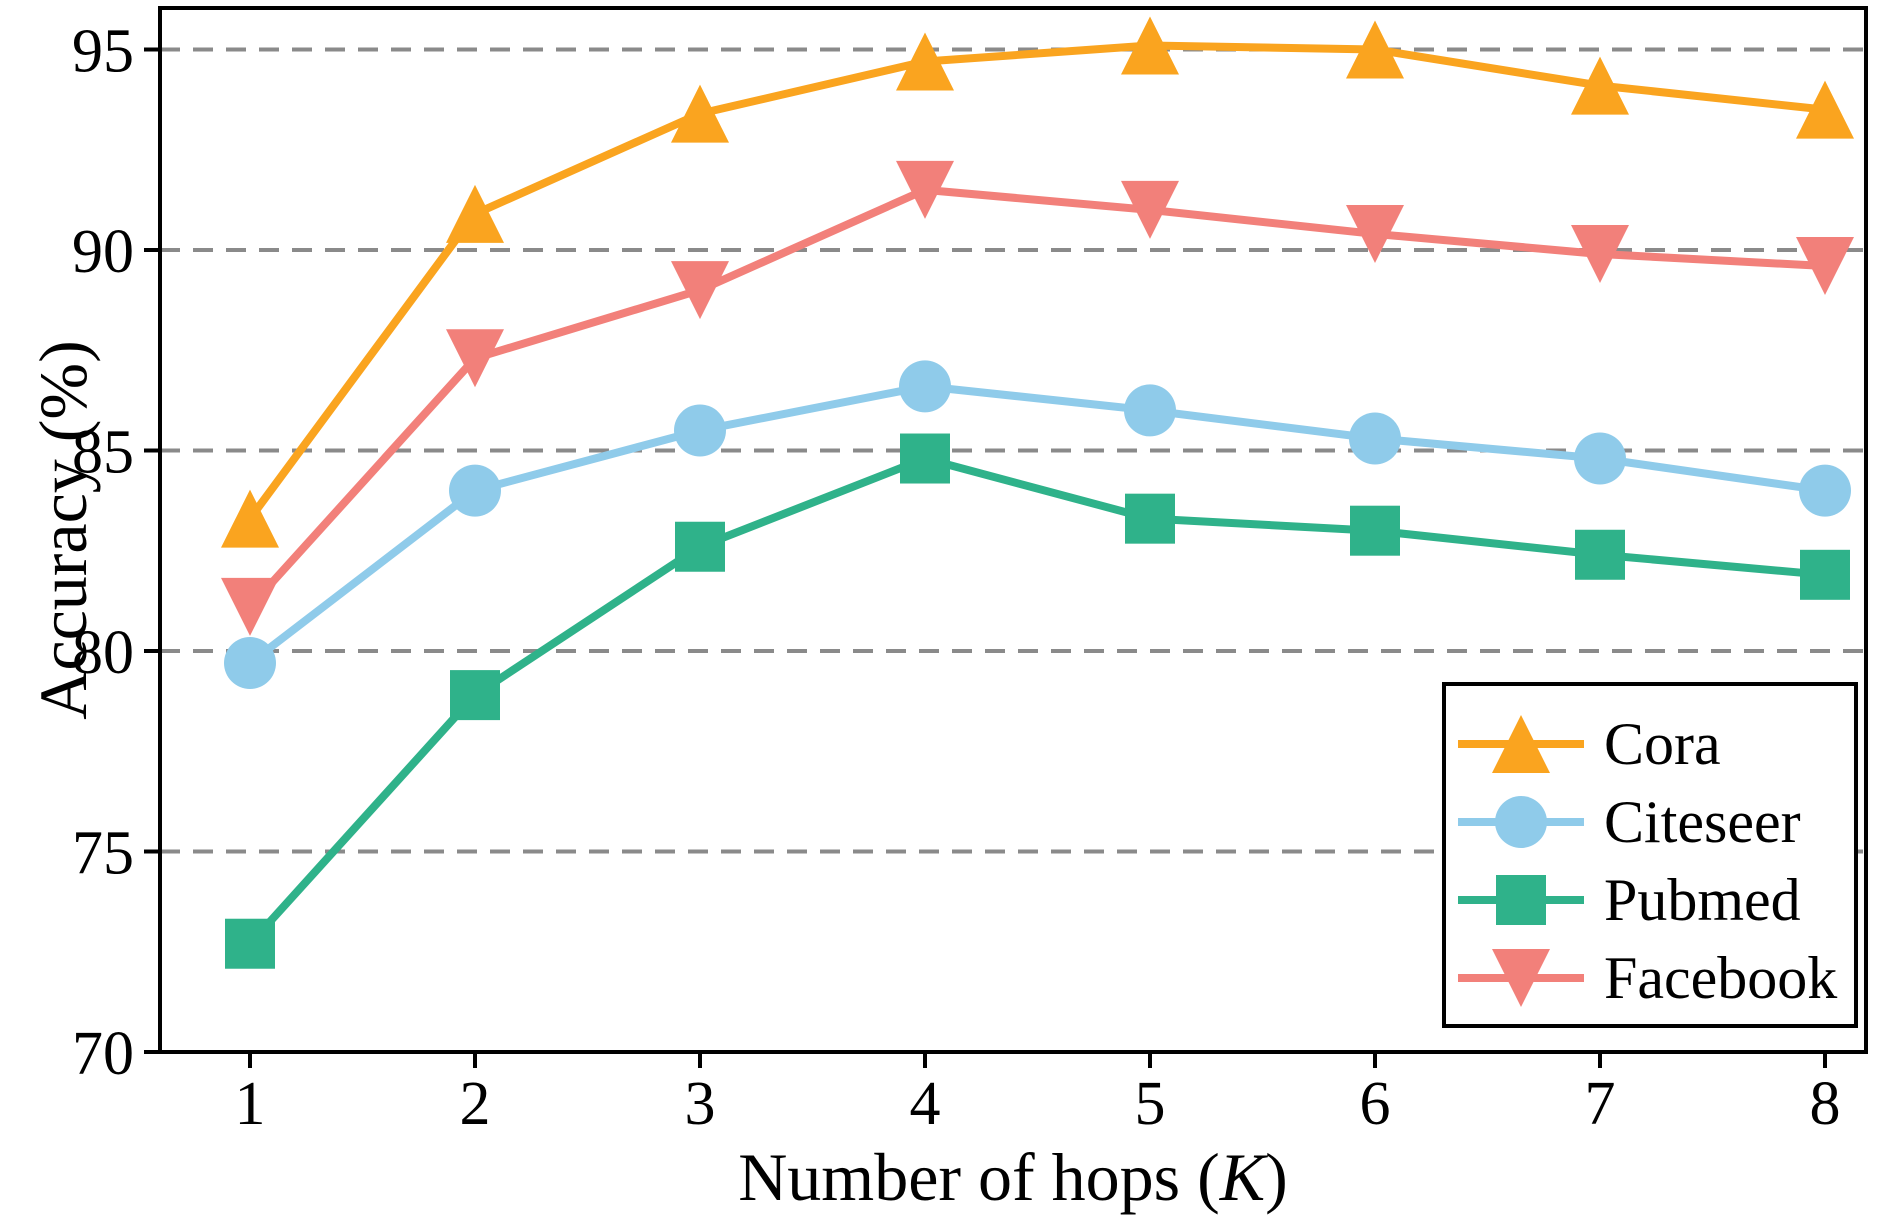 The image size is (1890, 1227). What do you see at coordinates (1600, 1104) in the screenshot?
I see `x-tick-label: 7` at bounding box center [1600, 1104].